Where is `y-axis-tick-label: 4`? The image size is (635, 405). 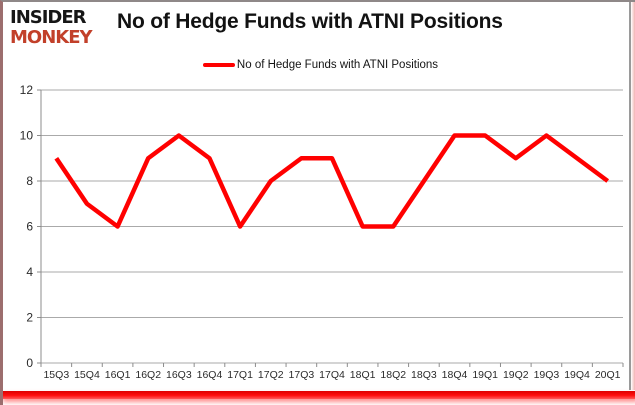 y-axis-tick-label: 4 is located at coordinates (29, 272).